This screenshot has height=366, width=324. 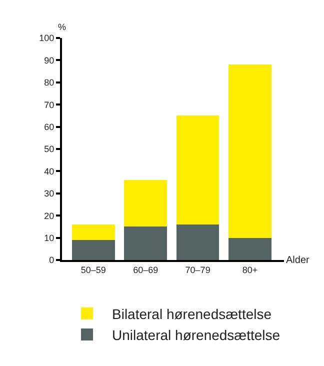 What do you see at coordinates (49, 171) in the screenshot?
I see `y-tick-label: 40` at bounding box center [49, 171].